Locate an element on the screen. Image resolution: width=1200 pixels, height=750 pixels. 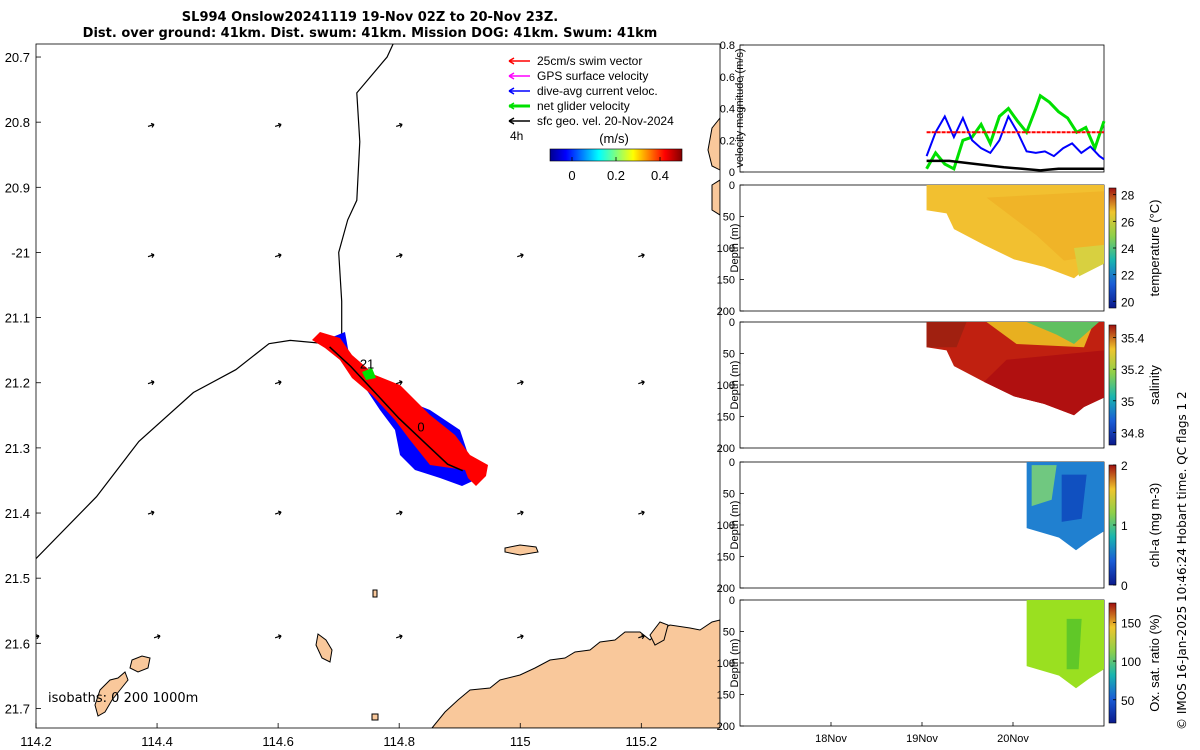
map-xtick-label: 114.6 is located at coordinates (278, 741).